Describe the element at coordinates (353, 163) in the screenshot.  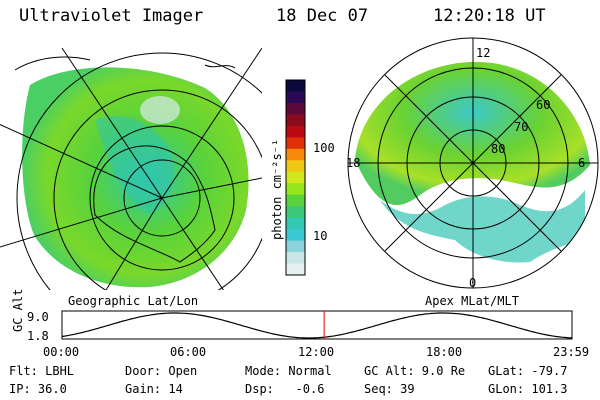
I see `mlt-label-18: 18` at that location.